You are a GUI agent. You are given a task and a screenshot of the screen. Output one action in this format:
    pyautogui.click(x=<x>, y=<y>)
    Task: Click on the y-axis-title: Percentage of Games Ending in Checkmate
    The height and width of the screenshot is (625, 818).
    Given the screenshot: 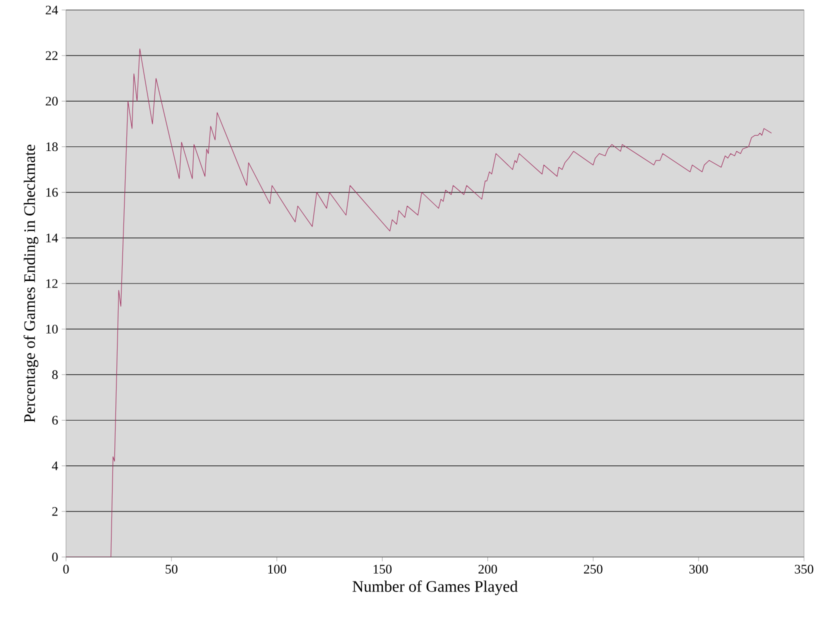 What is the action you would take?
    pyautogui.click(x=31, y=283)
    